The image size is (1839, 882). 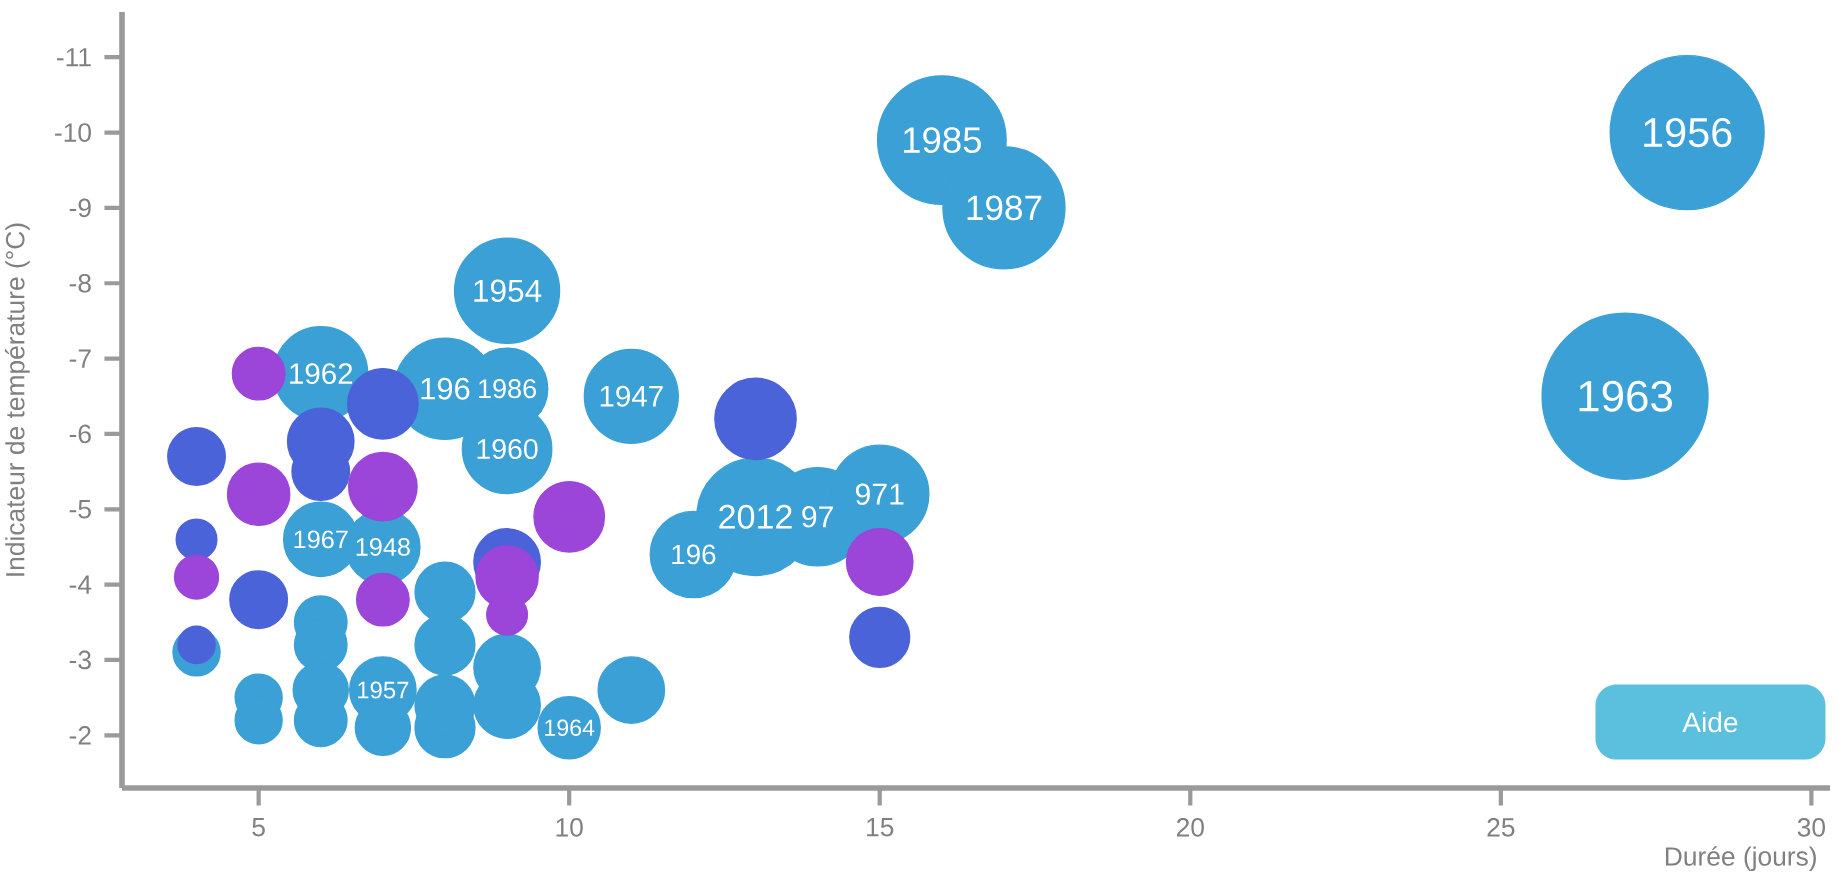 What do you see at coordinates (1710, 722) in the screenshot?
I see `annotation: Aide` at bounding box center [1710, 722].